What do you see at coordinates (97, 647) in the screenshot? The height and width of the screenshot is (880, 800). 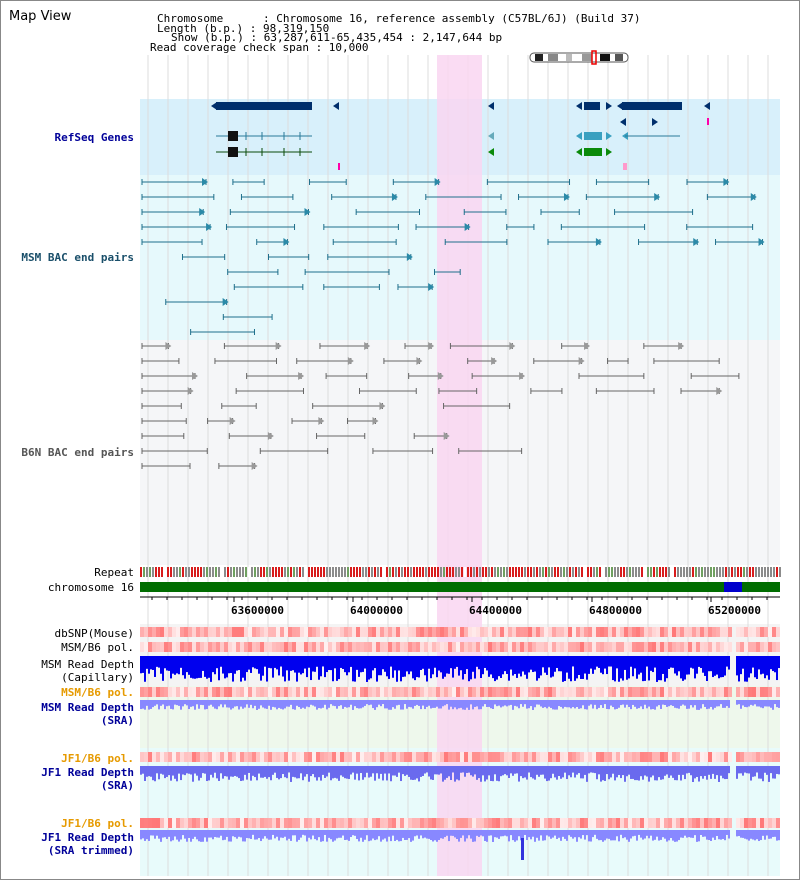 I see `msm-pol-label: MSM/B6 pol.` at bounding box center [97, 647].